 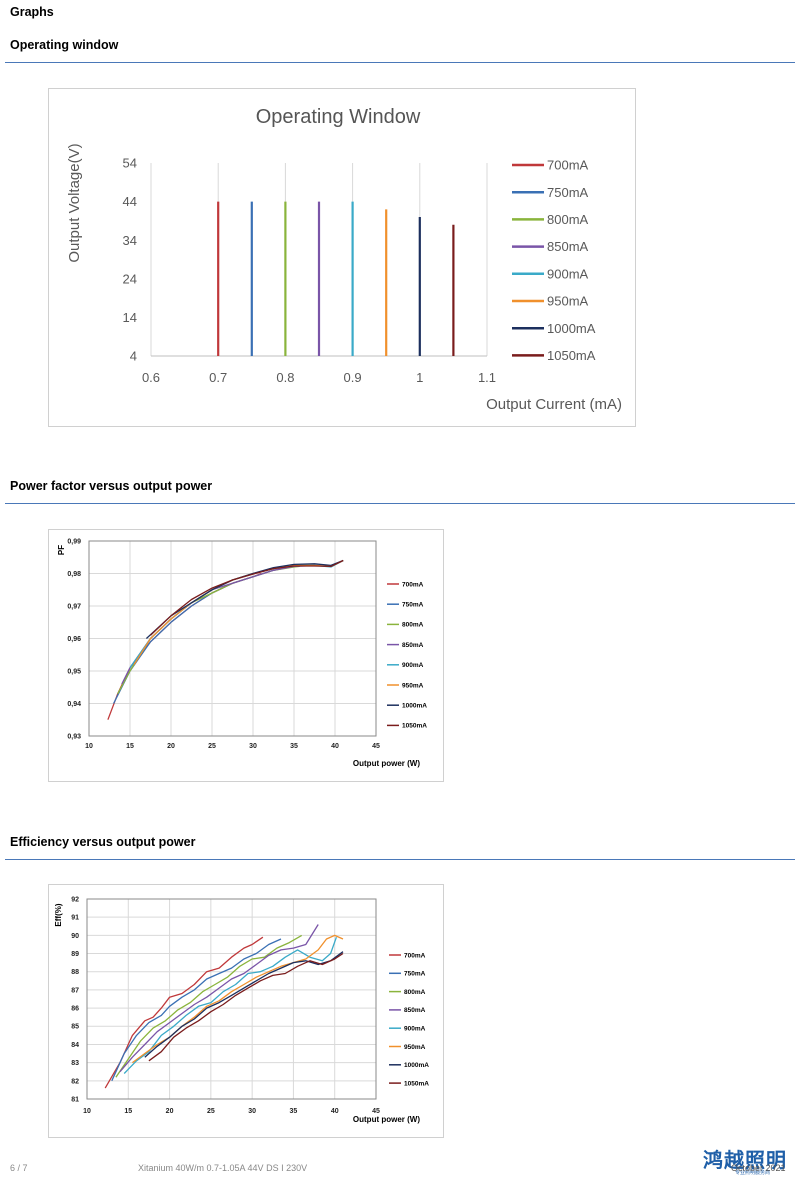 What do you see at coordinates (285, 377) in the screenshot?
I see `x-tick-label: 0.8` at bounding box center [285, 377].